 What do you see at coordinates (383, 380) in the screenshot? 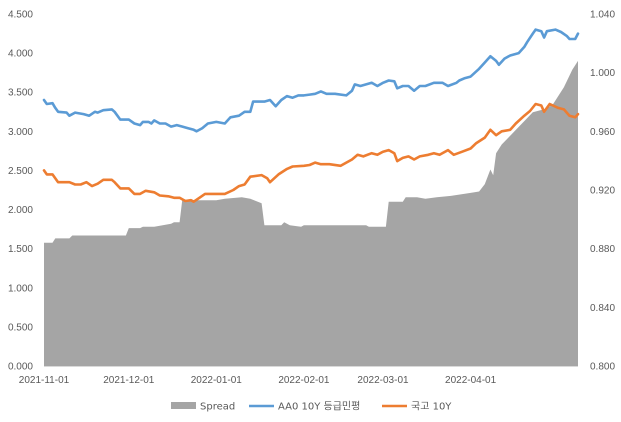
I see `x-tick-label: 2022-03-01` at bounding box center [383, 380].